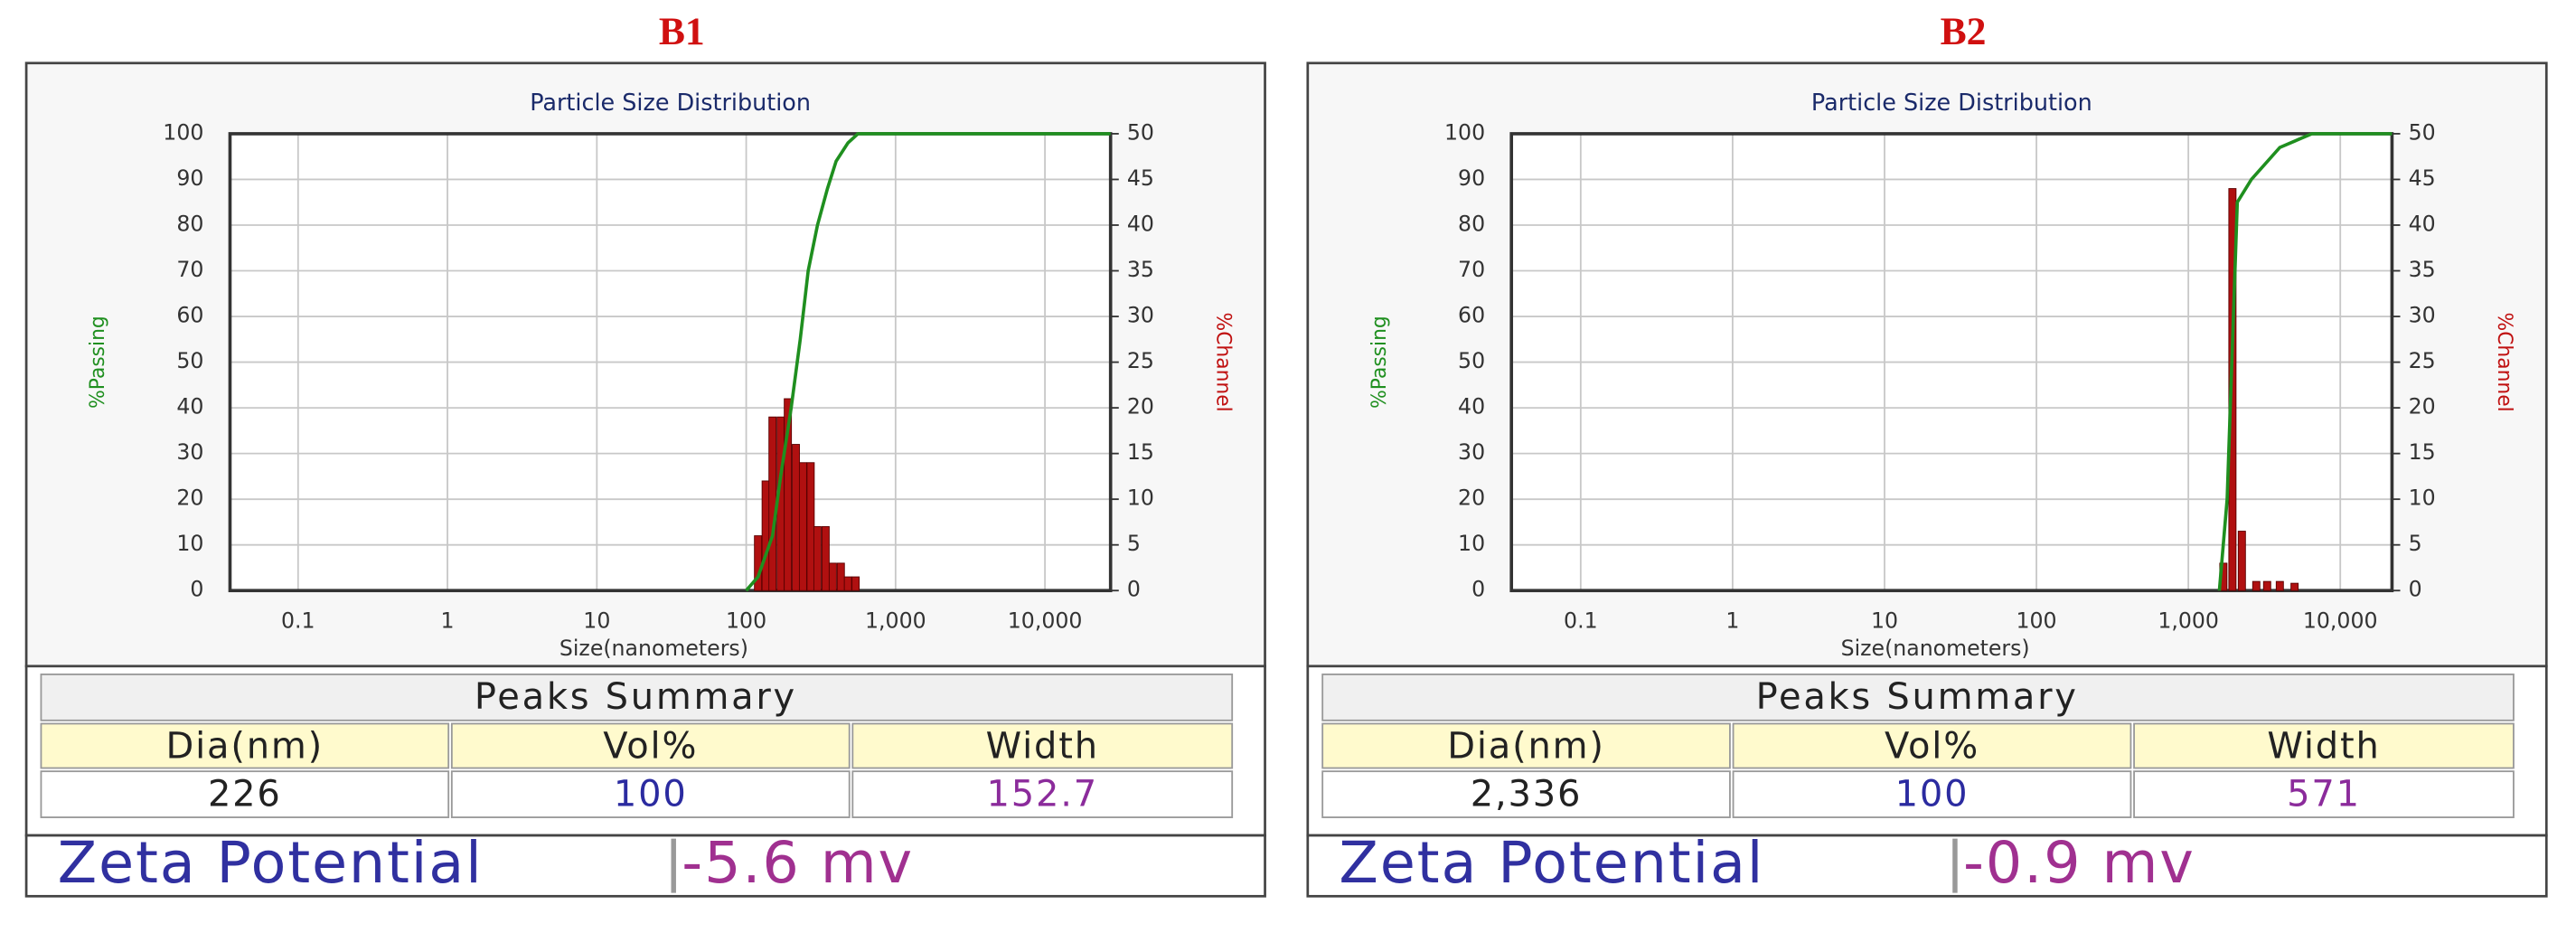 The width and height of the screenshot is (2576, 933). I want to click on table-header: Width, so click(1043, 747).